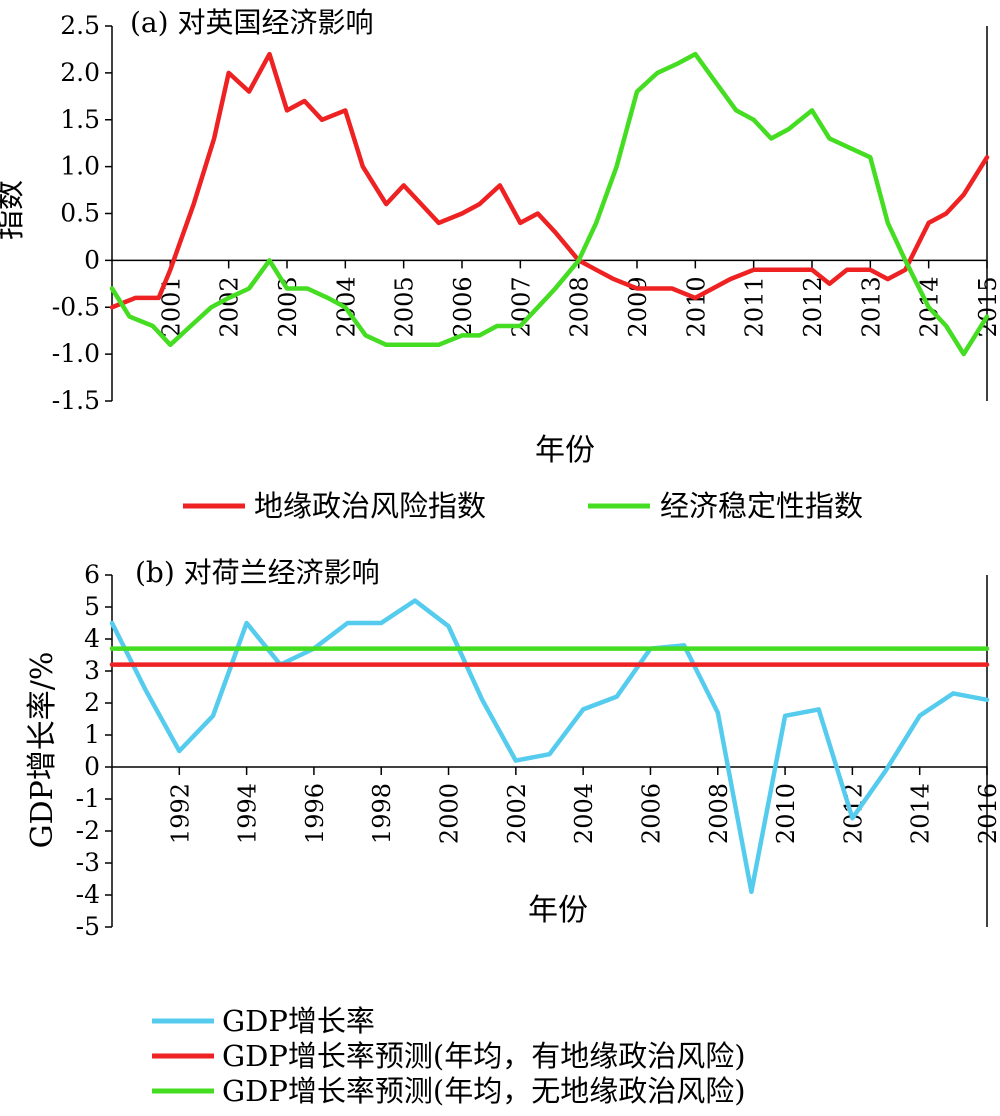  What do you see at coordinates (521, 306) in the screenshot?
I see `x-tick-label: 2007` at bounding box center [521, 306].